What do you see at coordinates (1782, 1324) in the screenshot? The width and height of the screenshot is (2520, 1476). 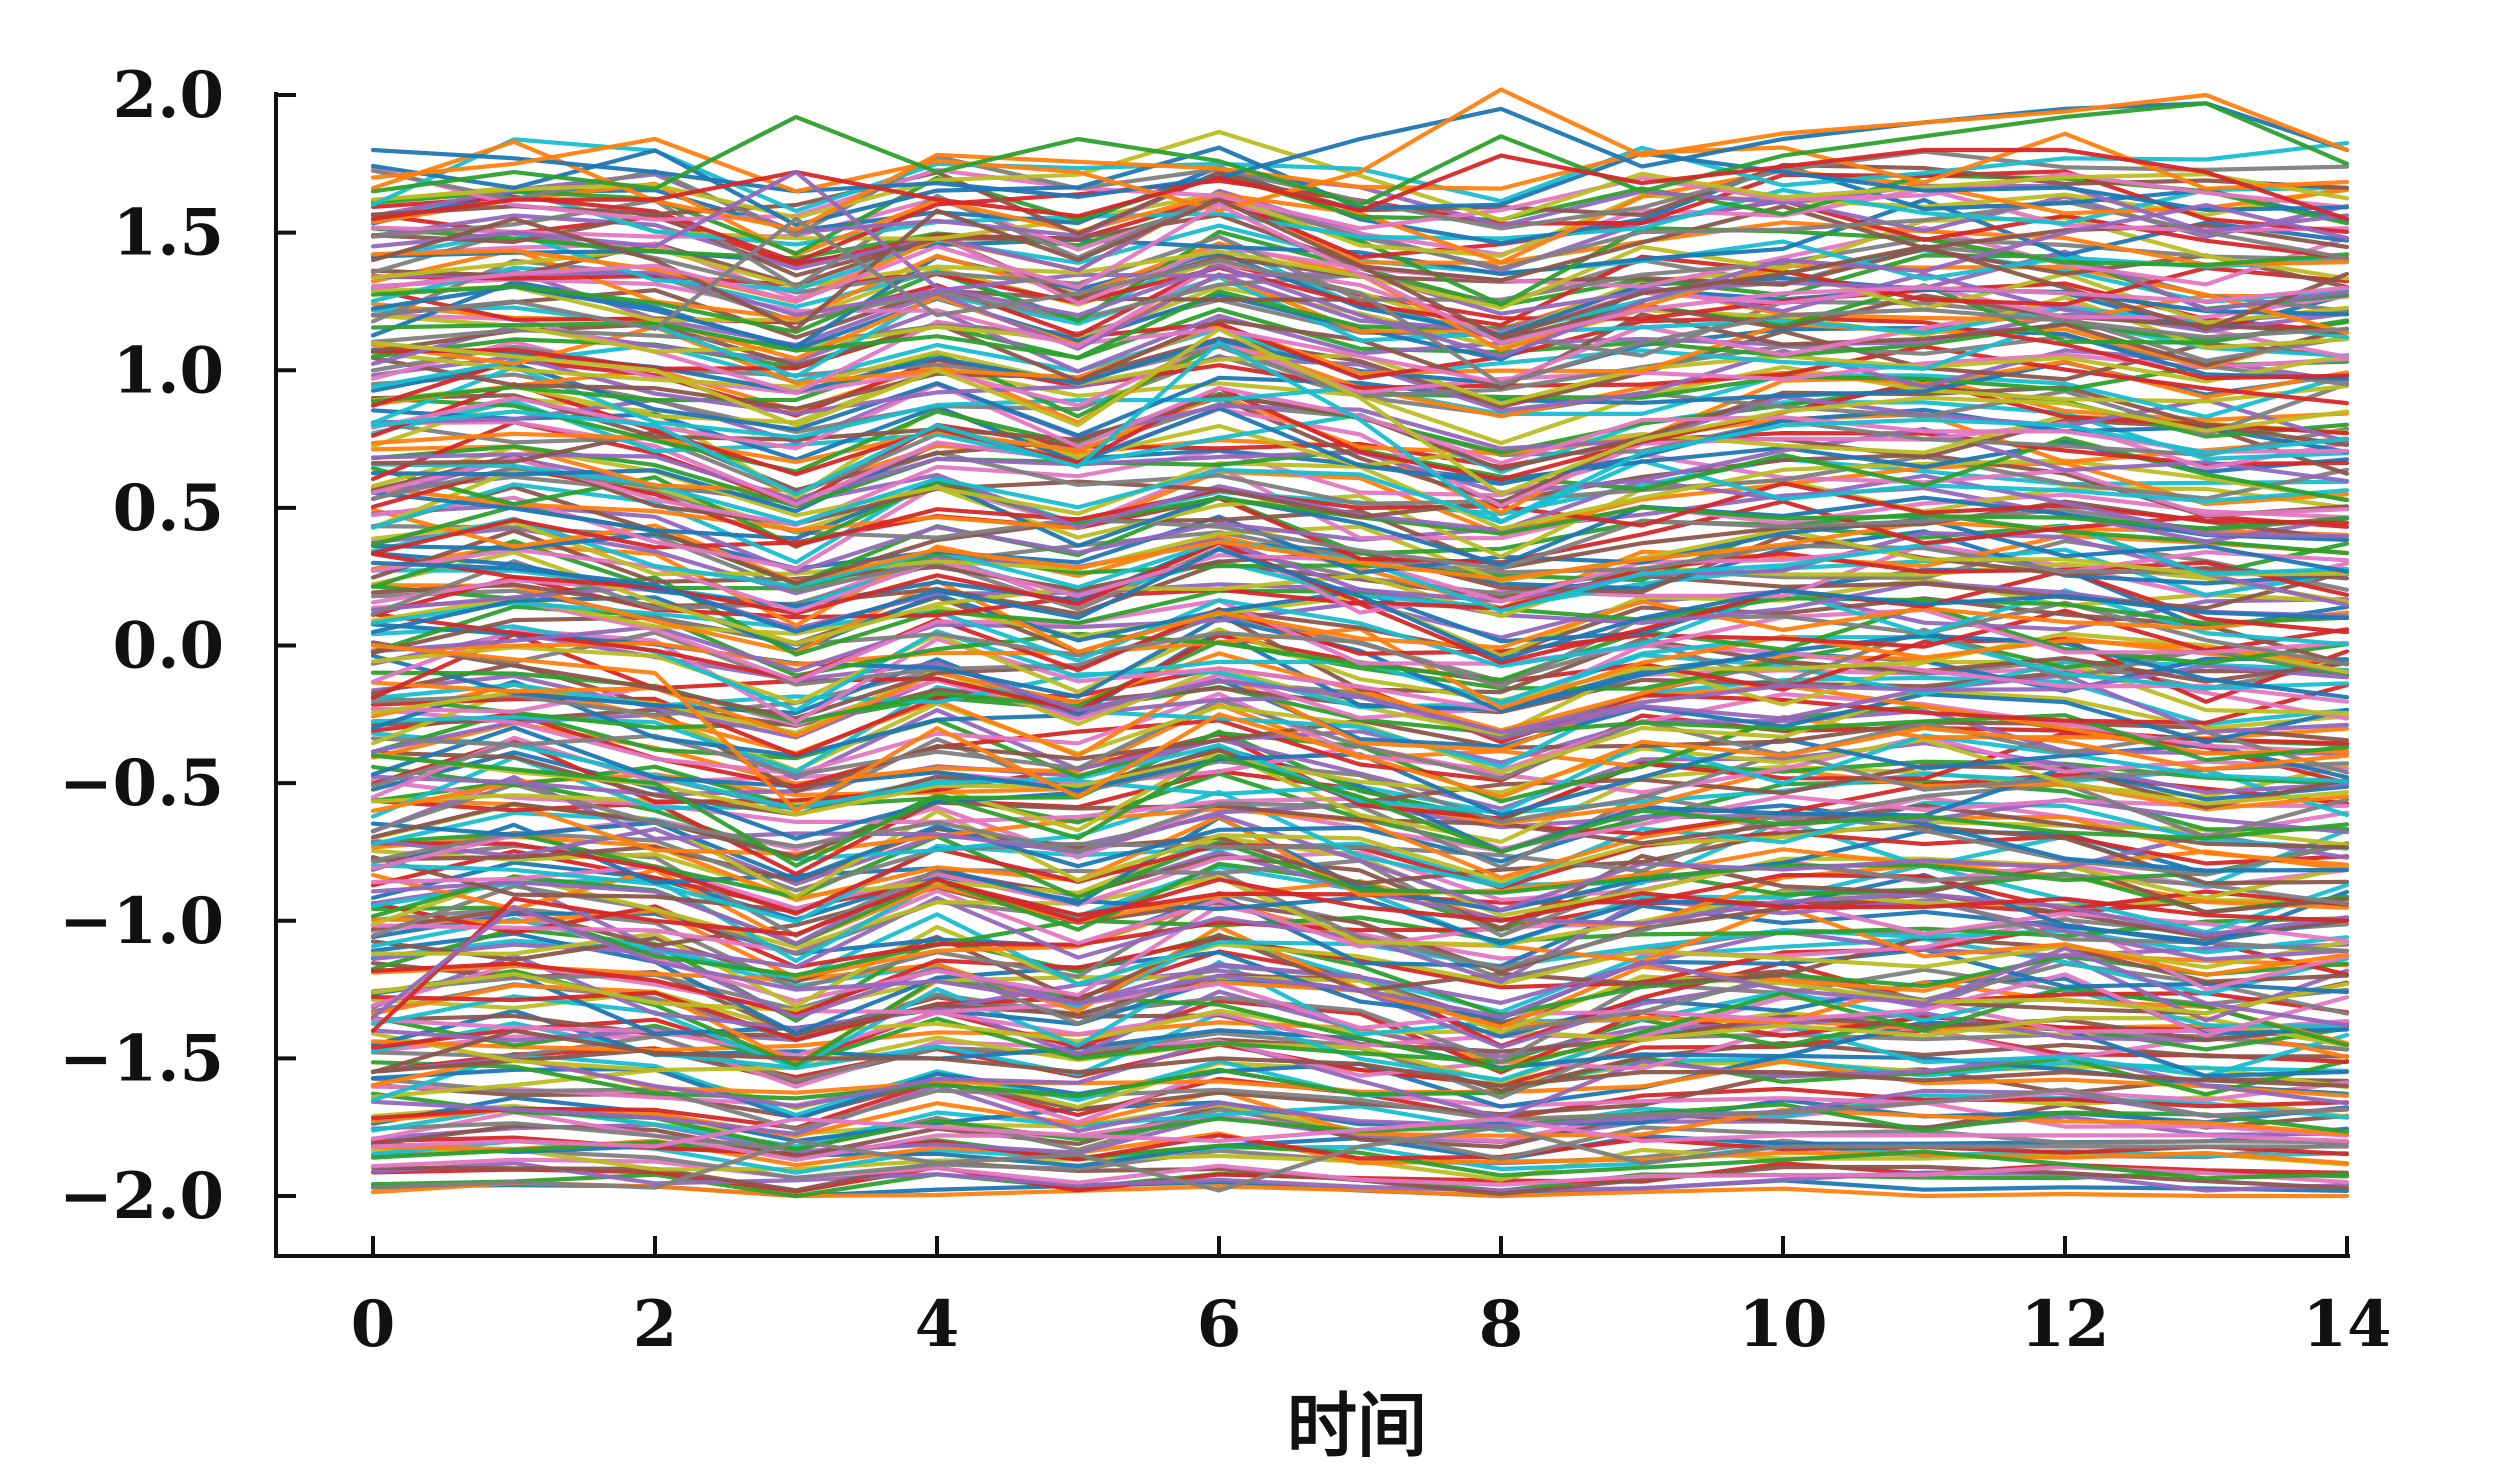 I see `x-tick-label: 10` at bounding box center [1782, 1324].